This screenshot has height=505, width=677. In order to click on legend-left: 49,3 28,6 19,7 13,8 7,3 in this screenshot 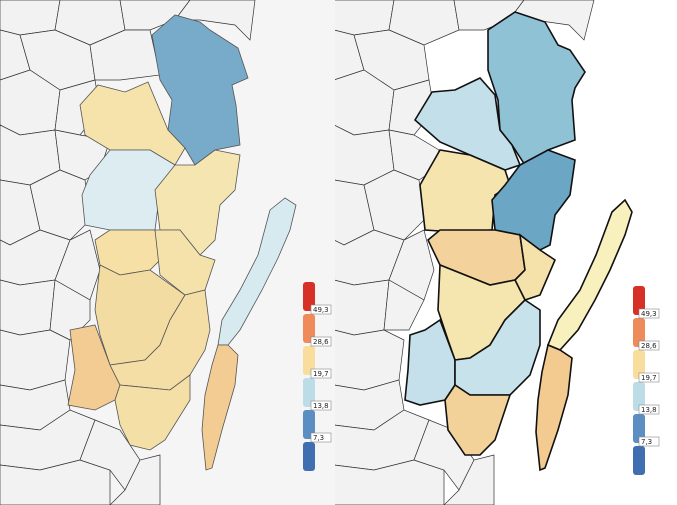, I will do `click(317, 376)`.